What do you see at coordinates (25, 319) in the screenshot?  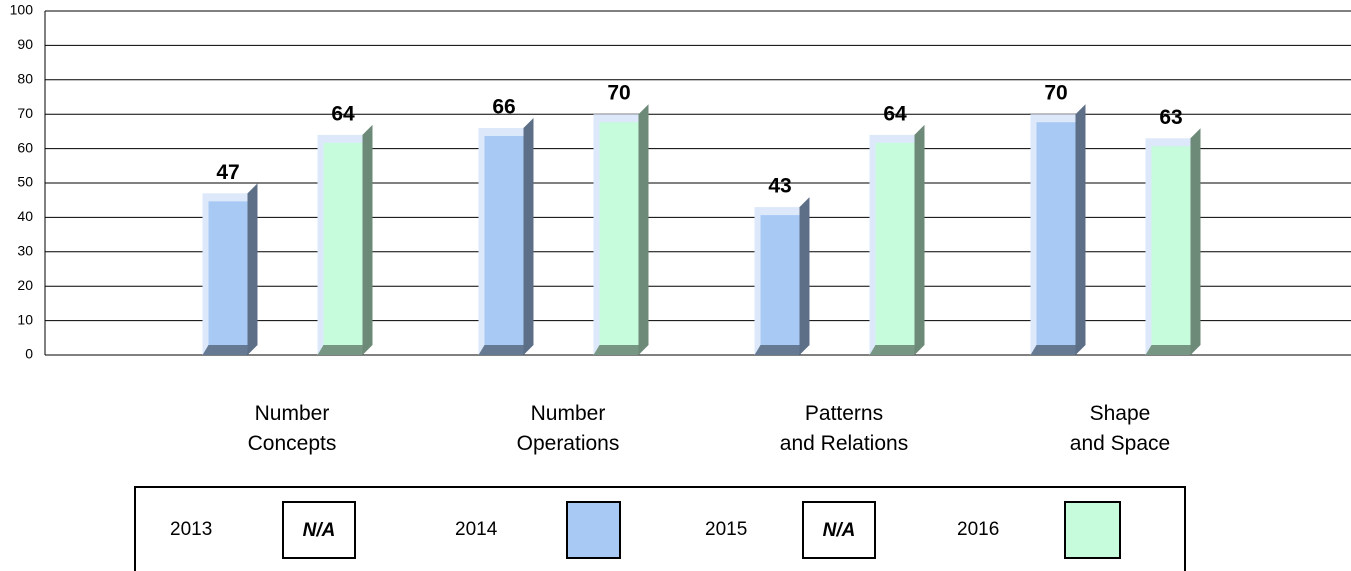 I see `y-tick-label: 10` at bounding box center [25, 319].